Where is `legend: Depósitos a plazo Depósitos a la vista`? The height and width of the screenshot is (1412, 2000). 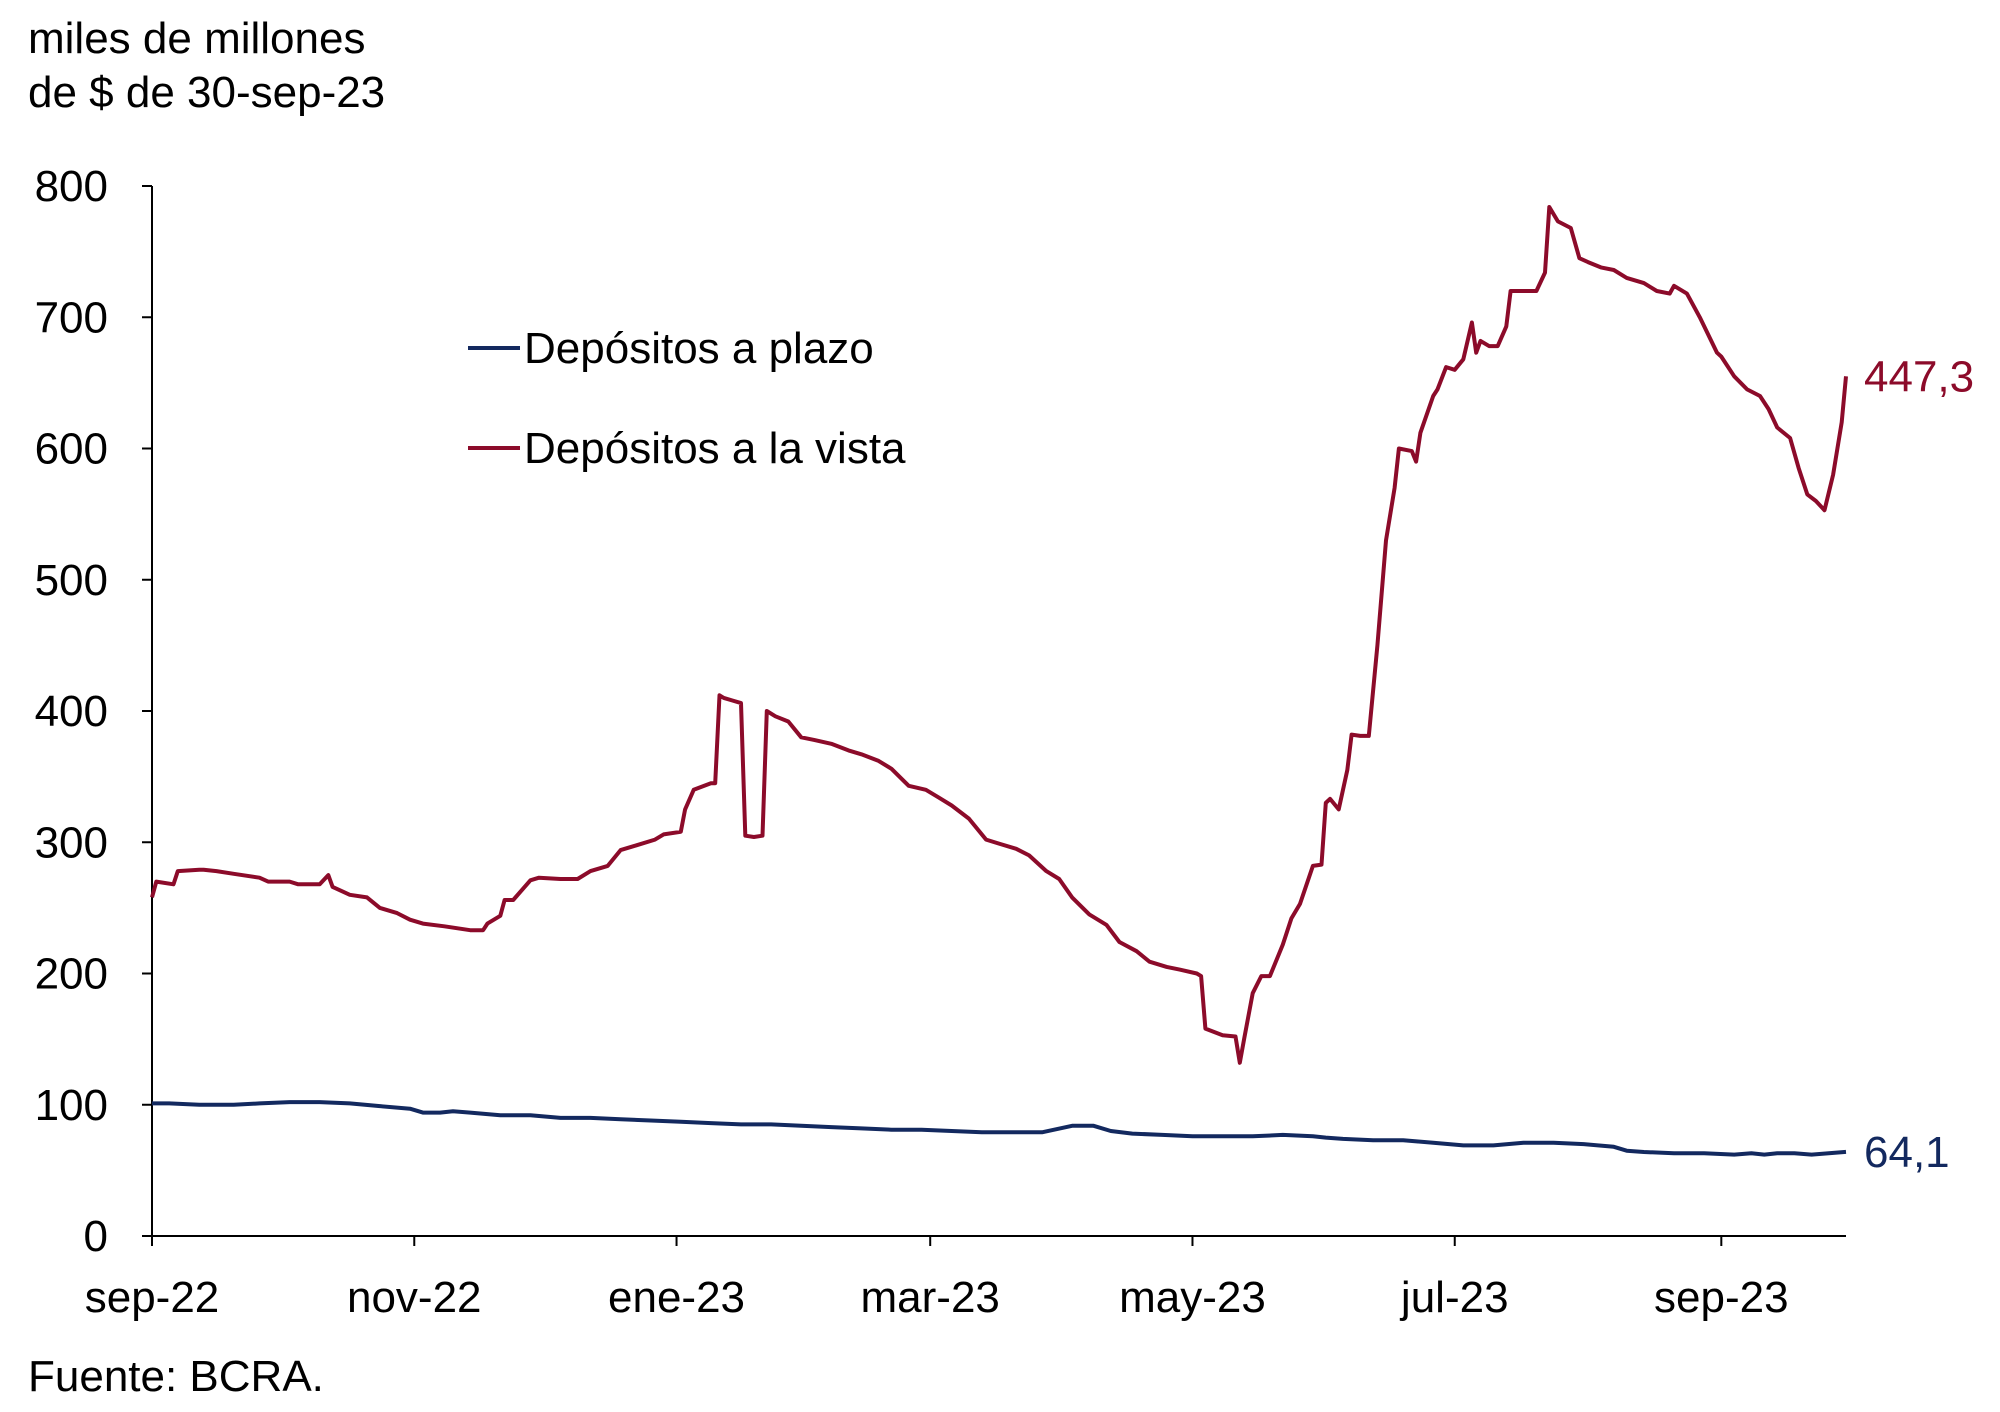
legend: Depósitos a plazo Depósitos a la vista is located at coordinates (687, 398).